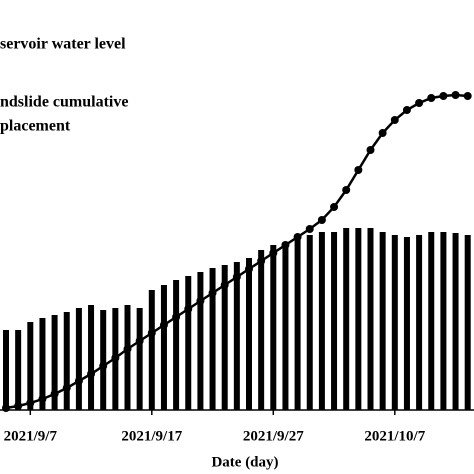  I want to click on legend-label: ndslide cumulative, so click(64, 102).